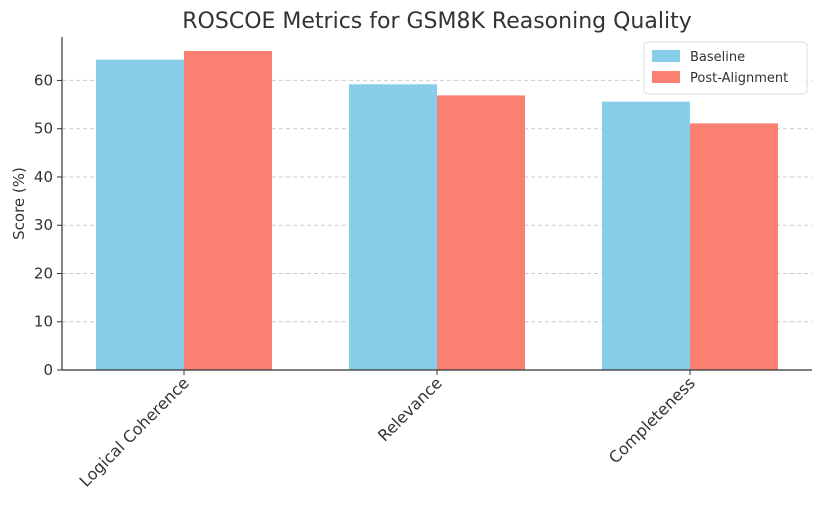  I want to click on legend-label: Post-Alignment, so click(739, 78).